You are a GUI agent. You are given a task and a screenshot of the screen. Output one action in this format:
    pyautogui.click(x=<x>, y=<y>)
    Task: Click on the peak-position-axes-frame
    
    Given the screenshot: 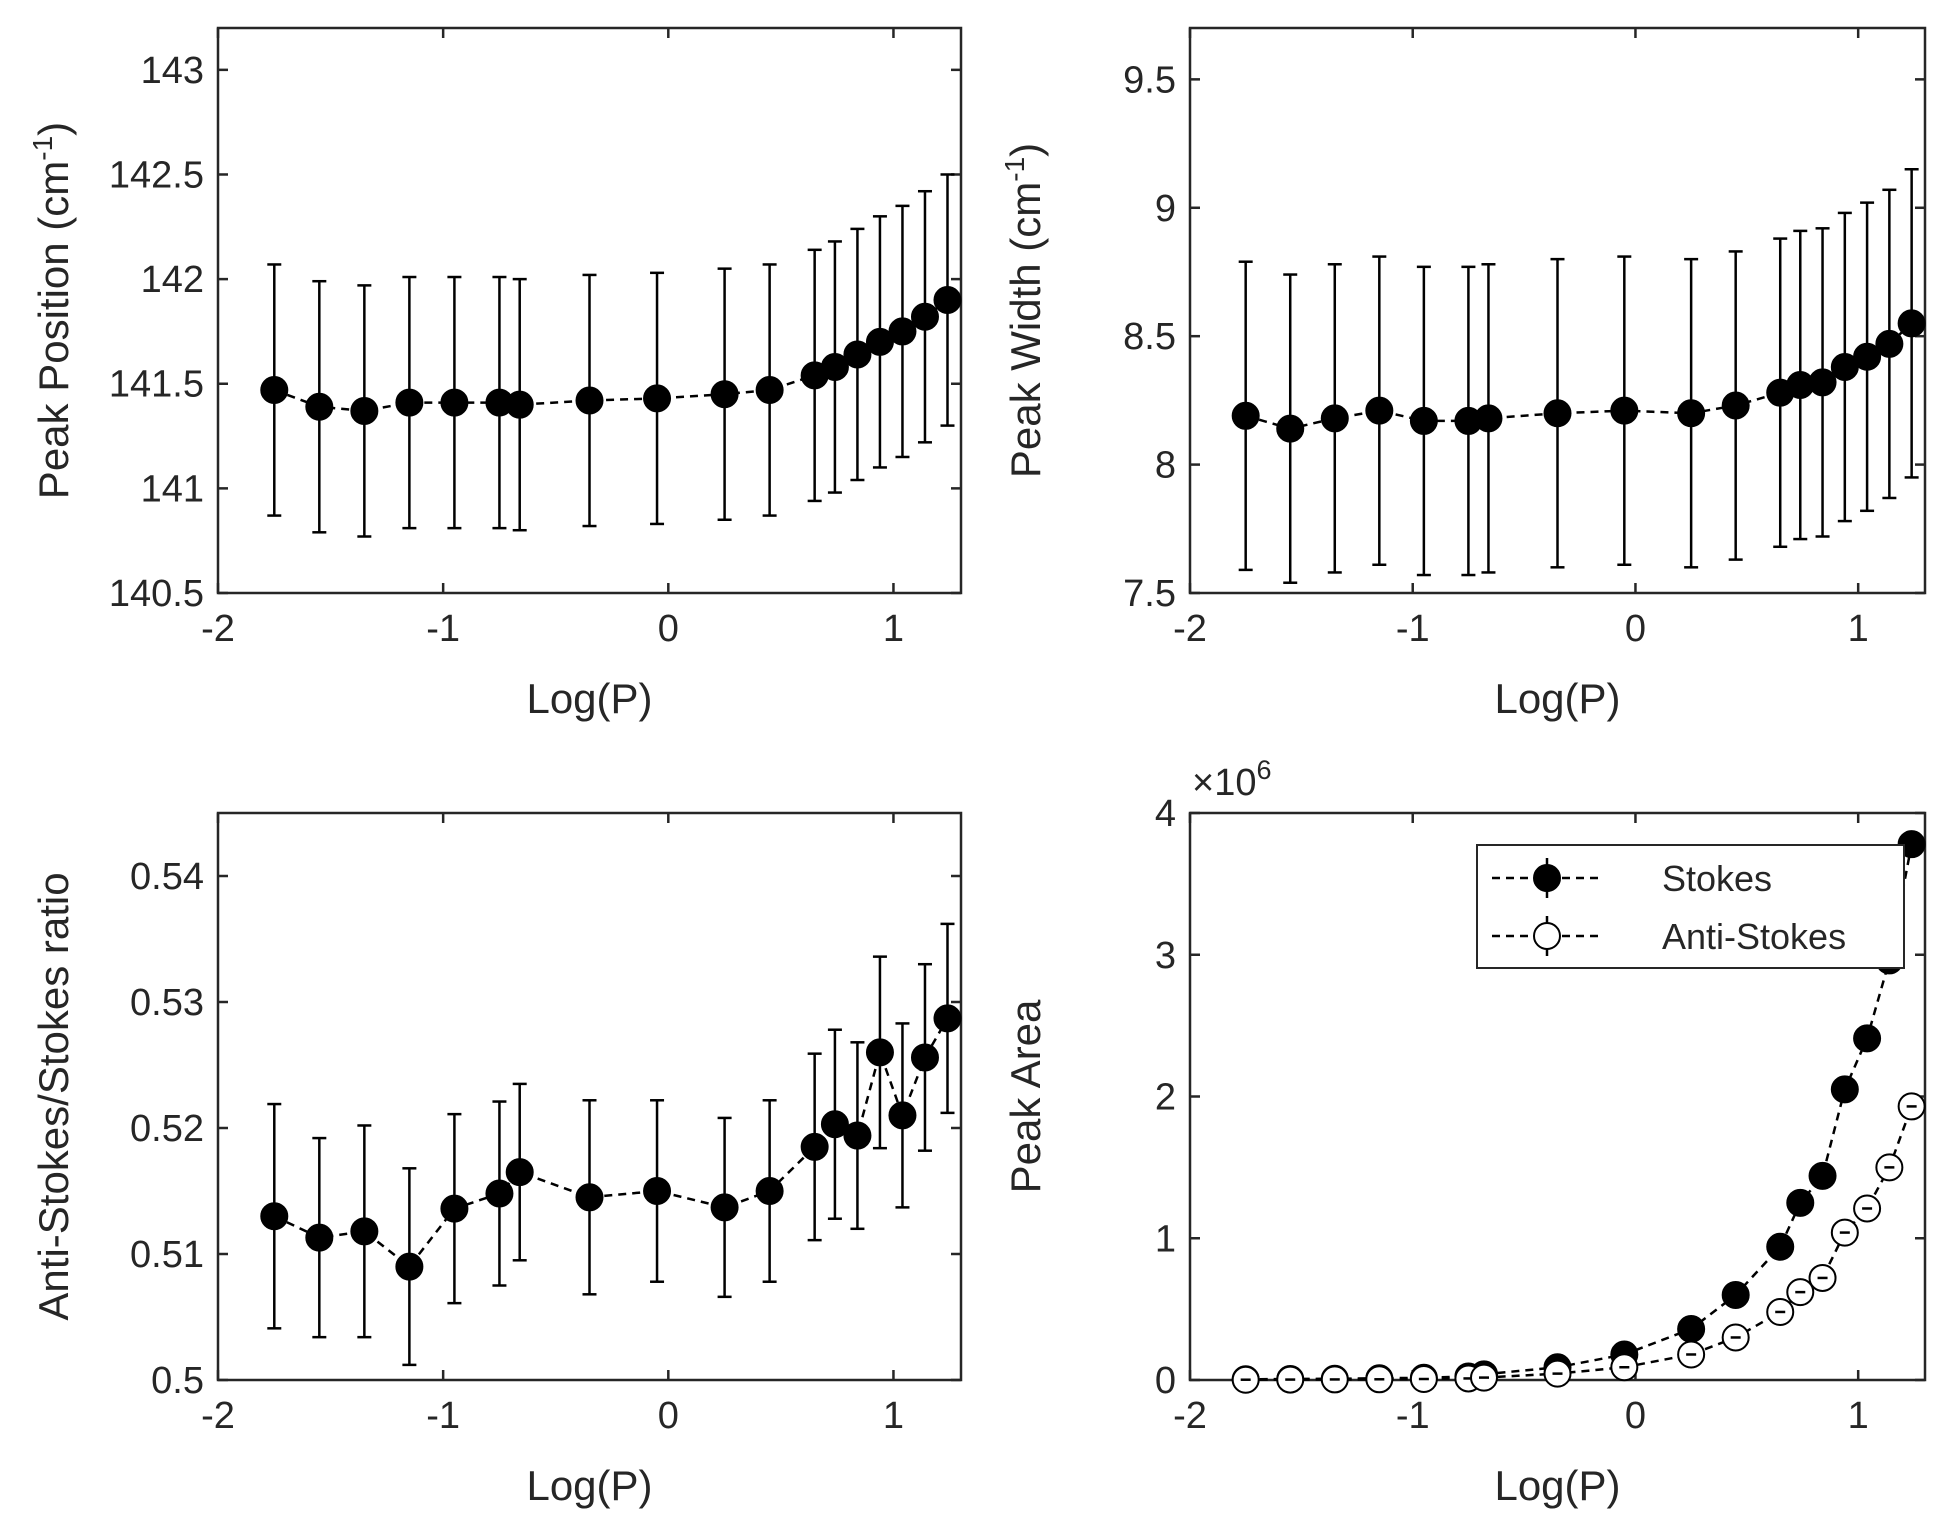 What is the action you would take?
    pyautogui.click(x=589, y=310)
    